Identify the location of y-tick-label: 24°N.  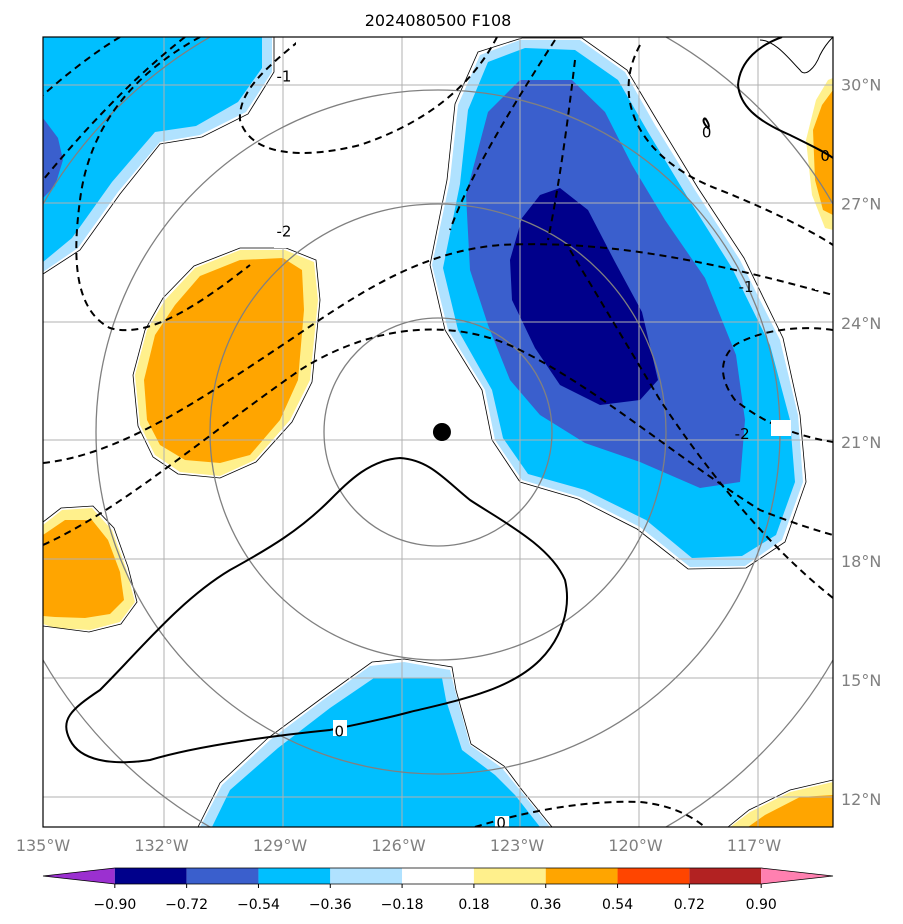
(861, 323).